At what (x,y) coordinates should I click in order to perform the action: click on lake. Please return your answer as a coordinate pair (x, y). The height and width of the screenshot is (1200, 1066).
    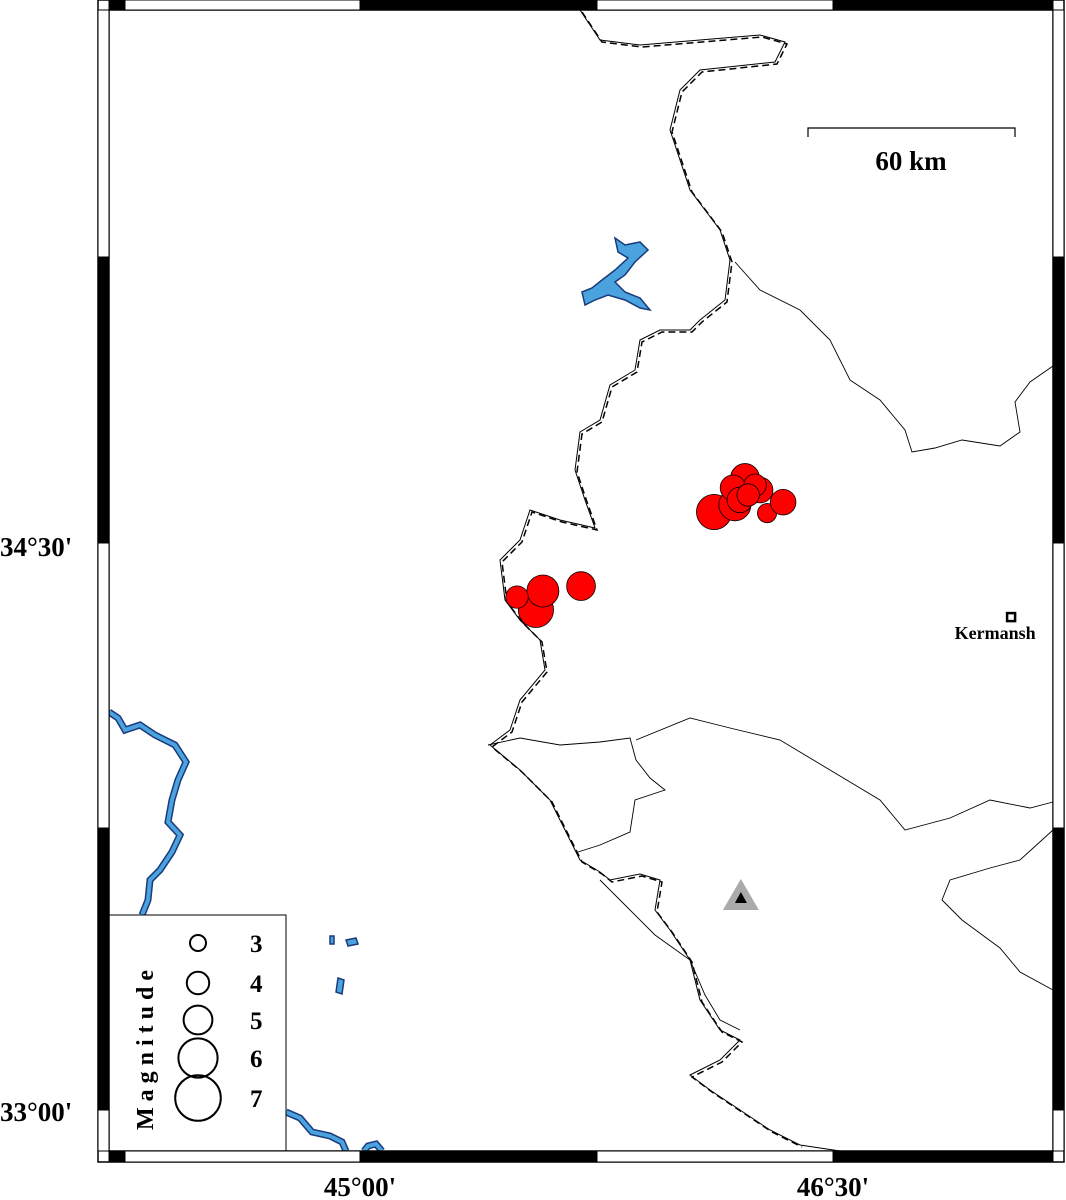
    Looking at the image, I should click on (616, 274).